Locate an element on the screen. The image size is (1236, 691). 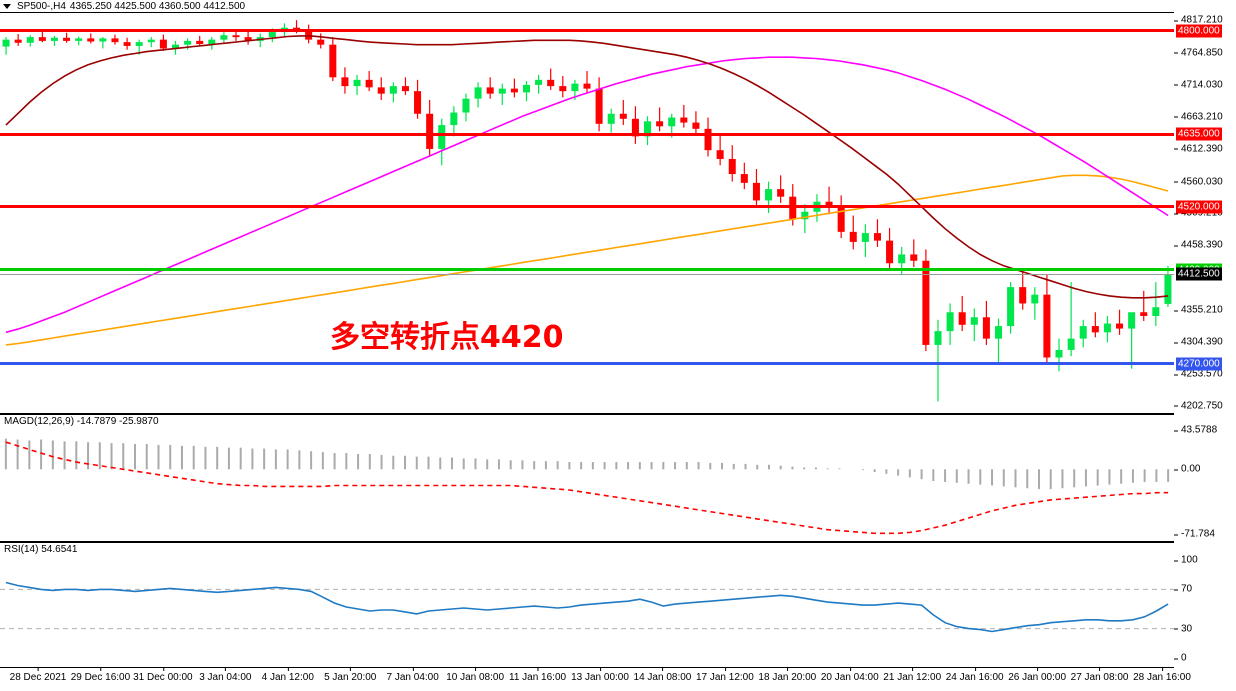
price-level-4270: 4270.000 is located at coordinates (1199, 364).